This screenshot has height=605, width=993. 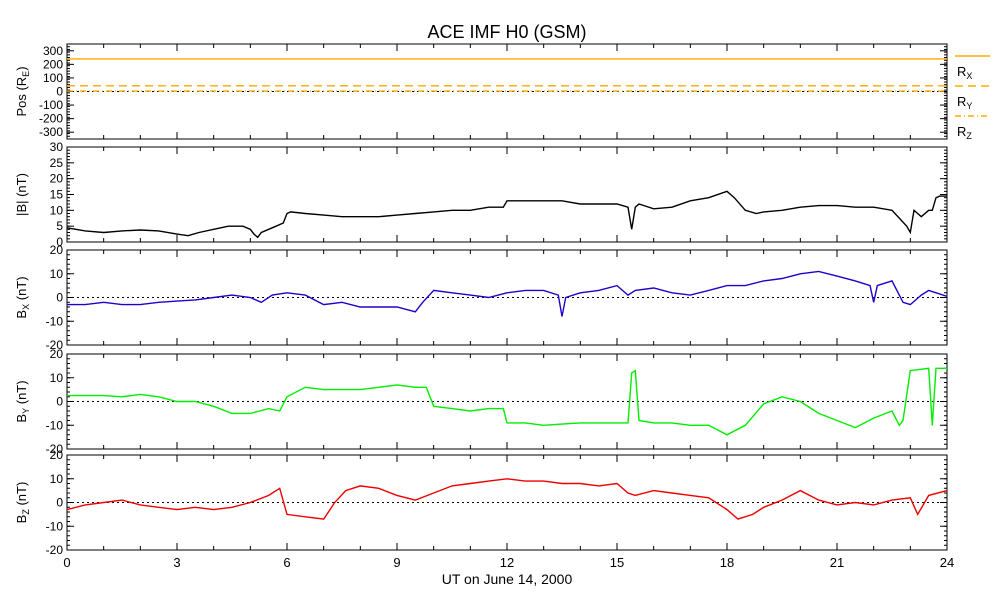 I want to click on legend-label-1: RX, so click(x=964, y=72).